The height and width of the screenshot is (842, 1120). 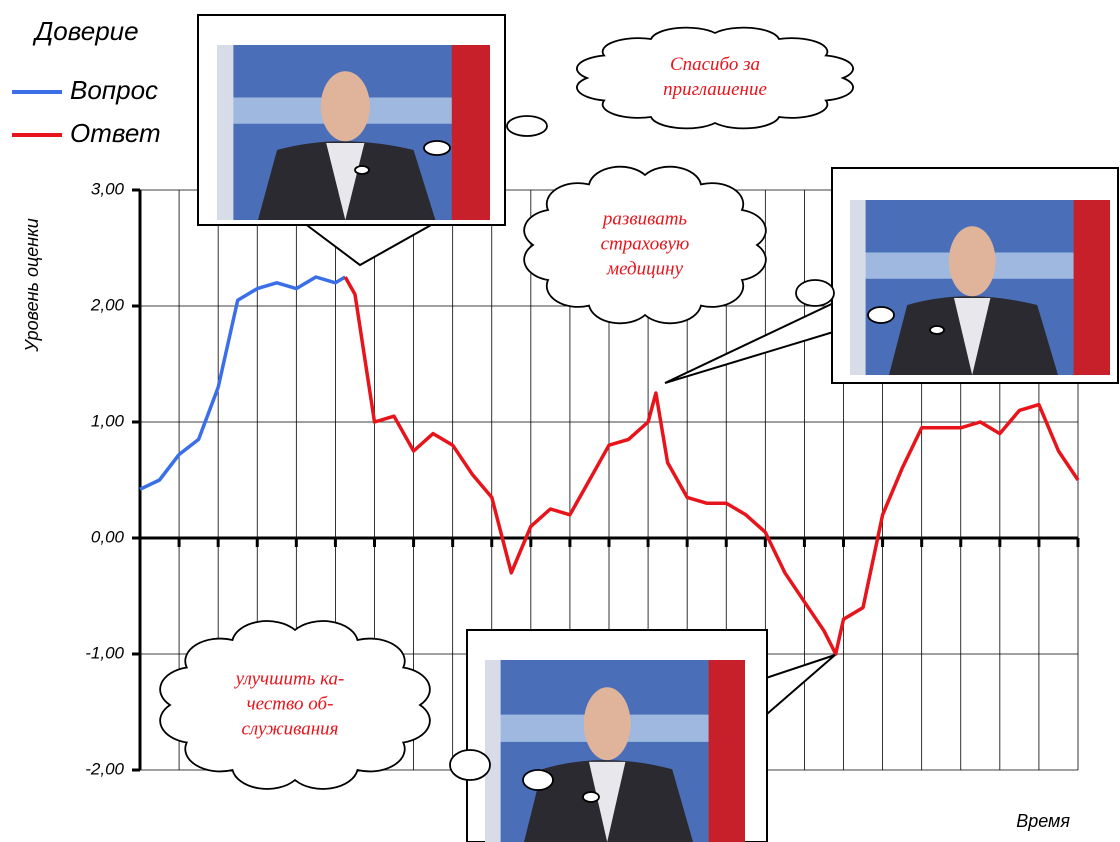 What do you see at coordinates (243, 383) in the screenshot?
I see `series-line` at bounding box center [243, 383].